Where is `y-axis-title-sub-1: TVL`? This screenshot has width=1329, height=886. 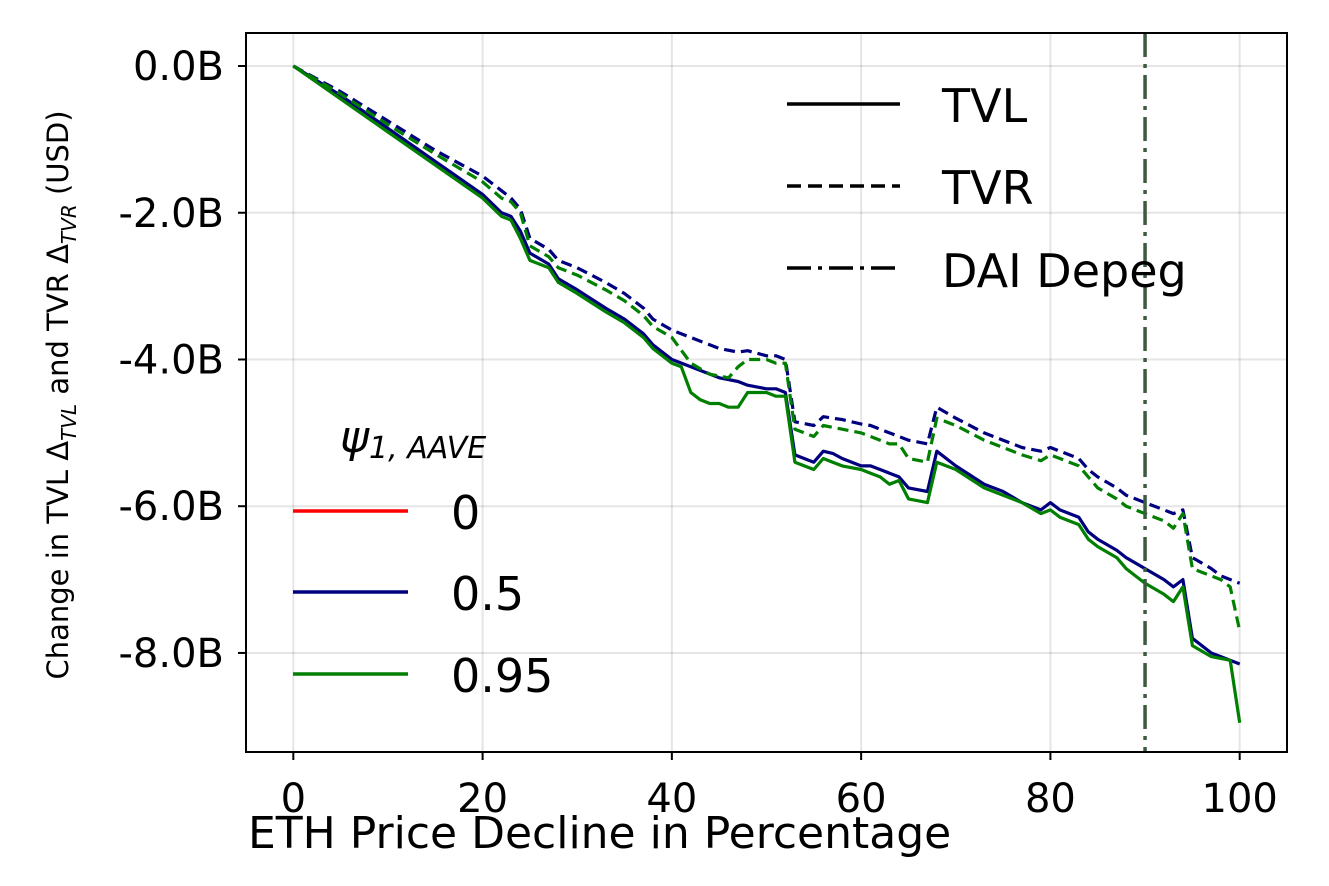
y-axis-title-sub-1: TVL is located at coordinates (69, 422).